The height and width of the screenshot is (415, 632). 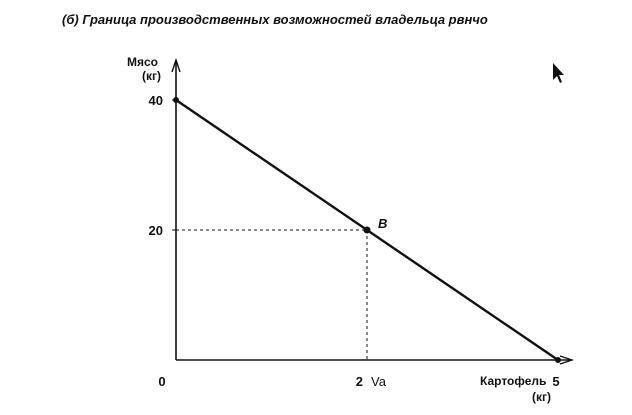 What do you see at coordinates (156, 100) in the screenshot?
I see `y-tick-label-40: 40` at bounding box center [156, 100].